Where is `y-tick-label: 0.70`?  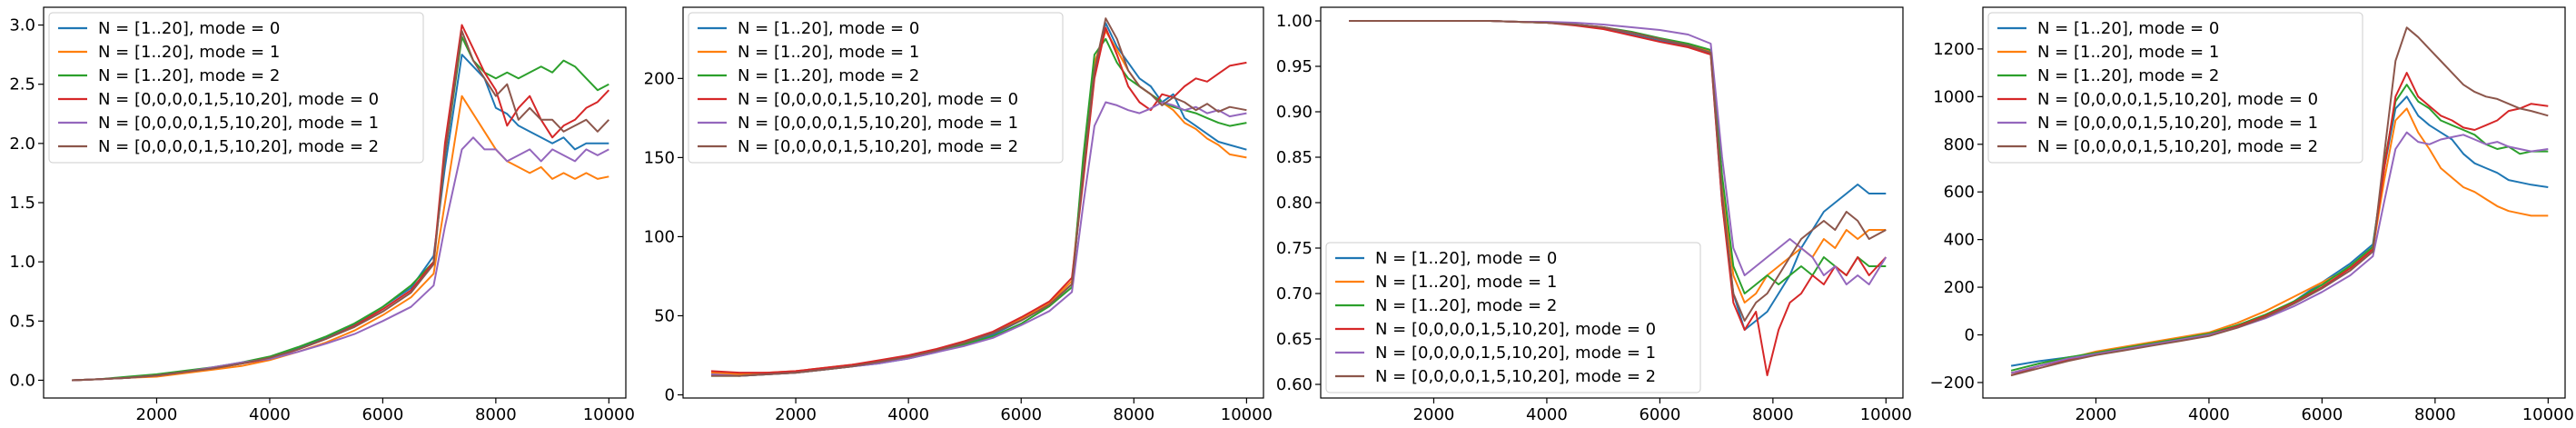 y-tick-label: 0.70 is located at coordinates (1294, 294).